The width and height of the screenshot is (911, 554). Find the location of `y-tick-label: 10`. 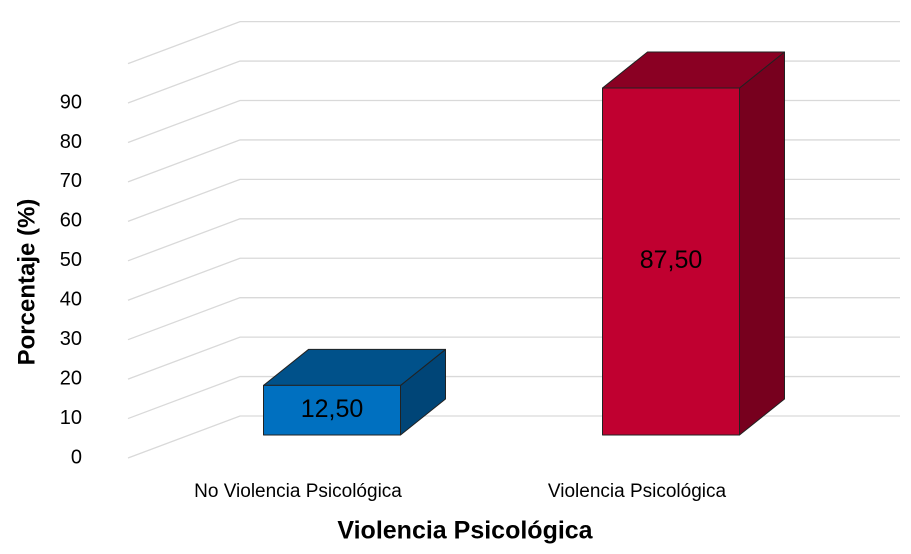

y-tick-label: 10 is located at coordinates (71, 418).